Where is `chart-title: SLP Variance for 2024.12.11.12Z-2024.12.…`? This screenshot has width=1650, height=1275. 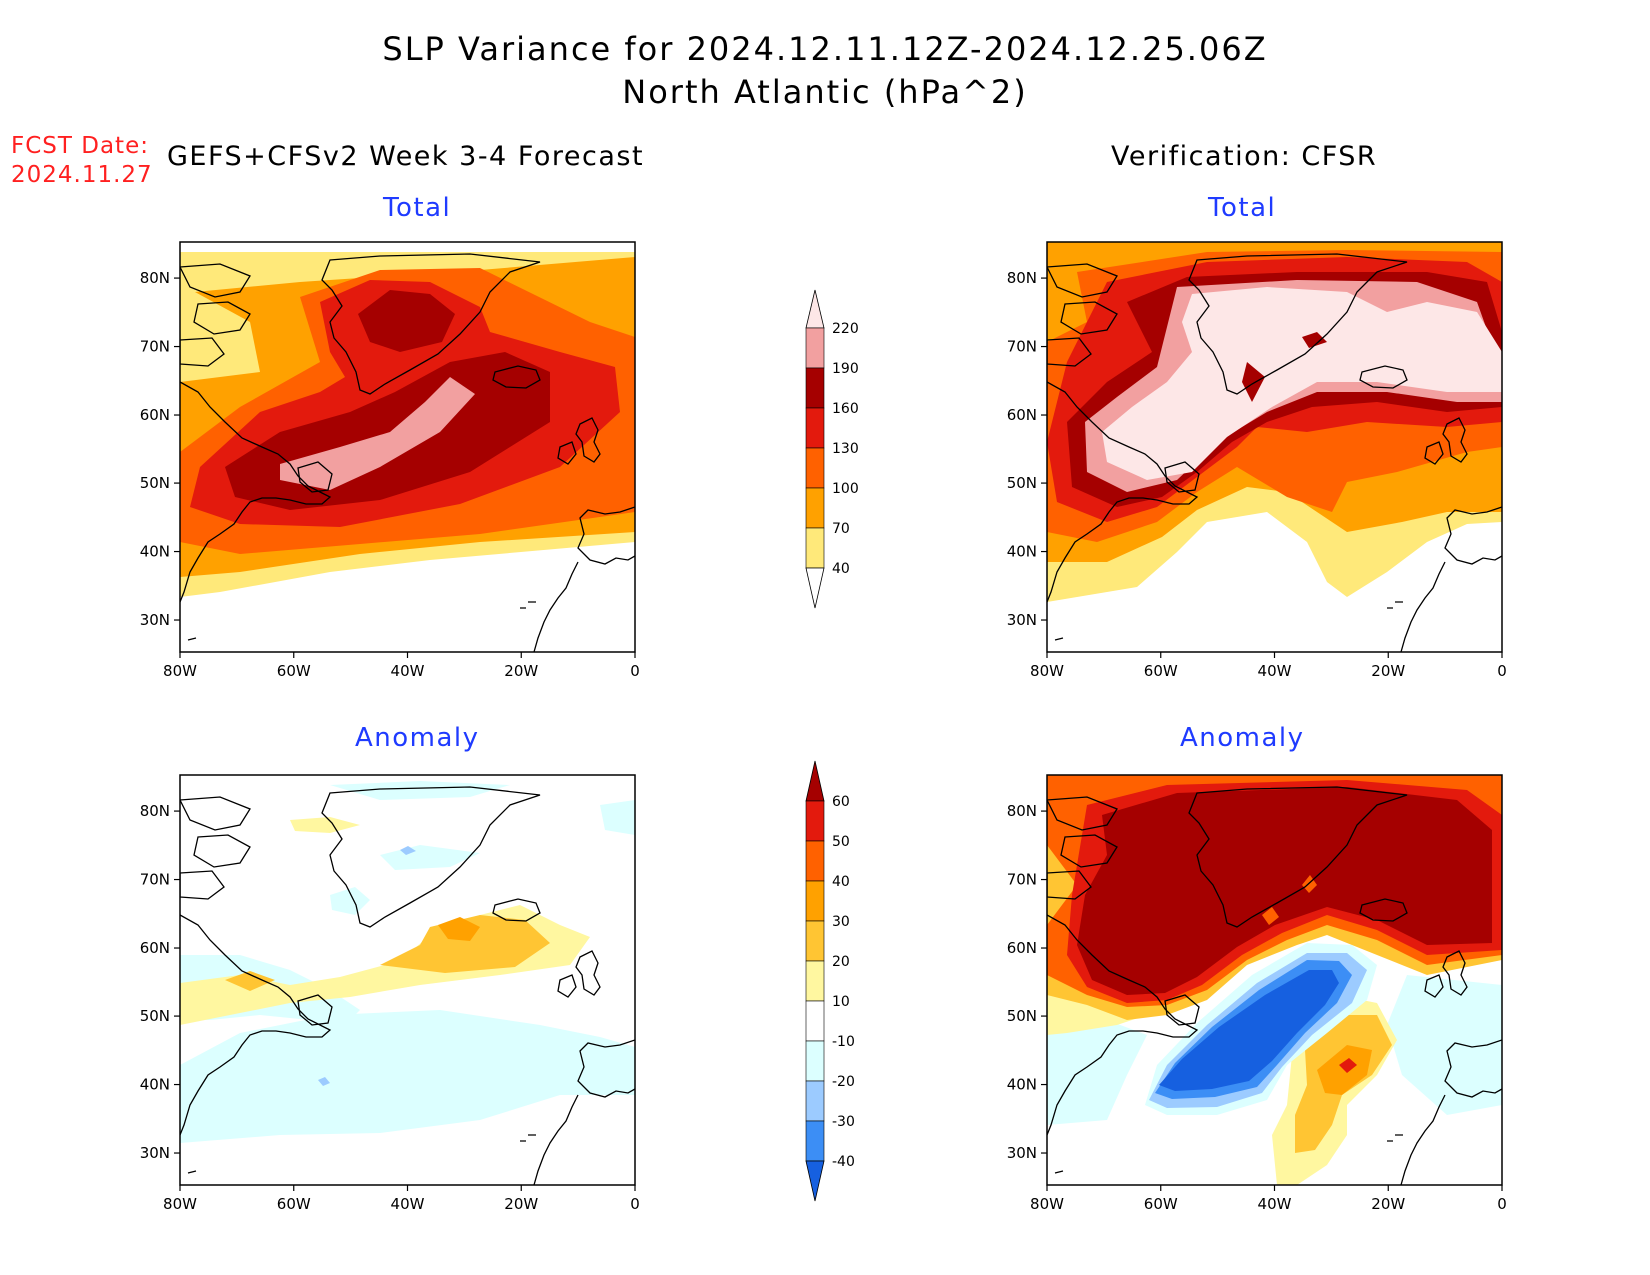 chart-title: SLP Variance for 2024.12.11.12Z-2024.12.… is located at coordinates (825, 49).